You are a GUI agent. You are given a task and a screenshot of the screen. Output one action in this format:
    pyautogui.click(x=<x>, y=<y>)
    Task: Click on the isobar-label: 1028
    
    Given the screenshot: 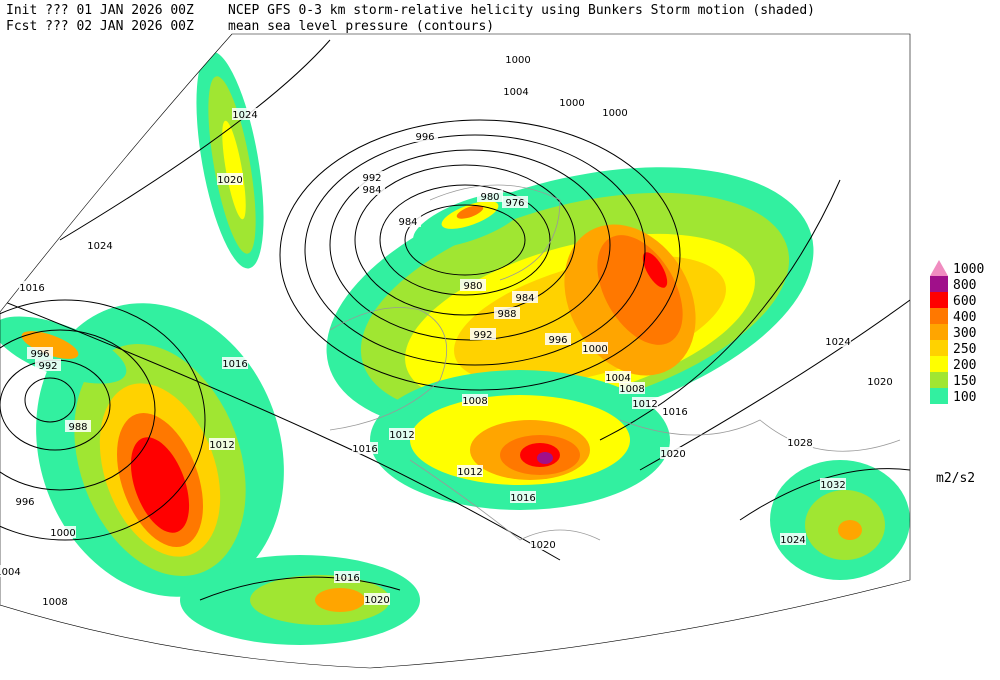 What is the action you would take?
    pyautogui.click(x=799, y=443)
    